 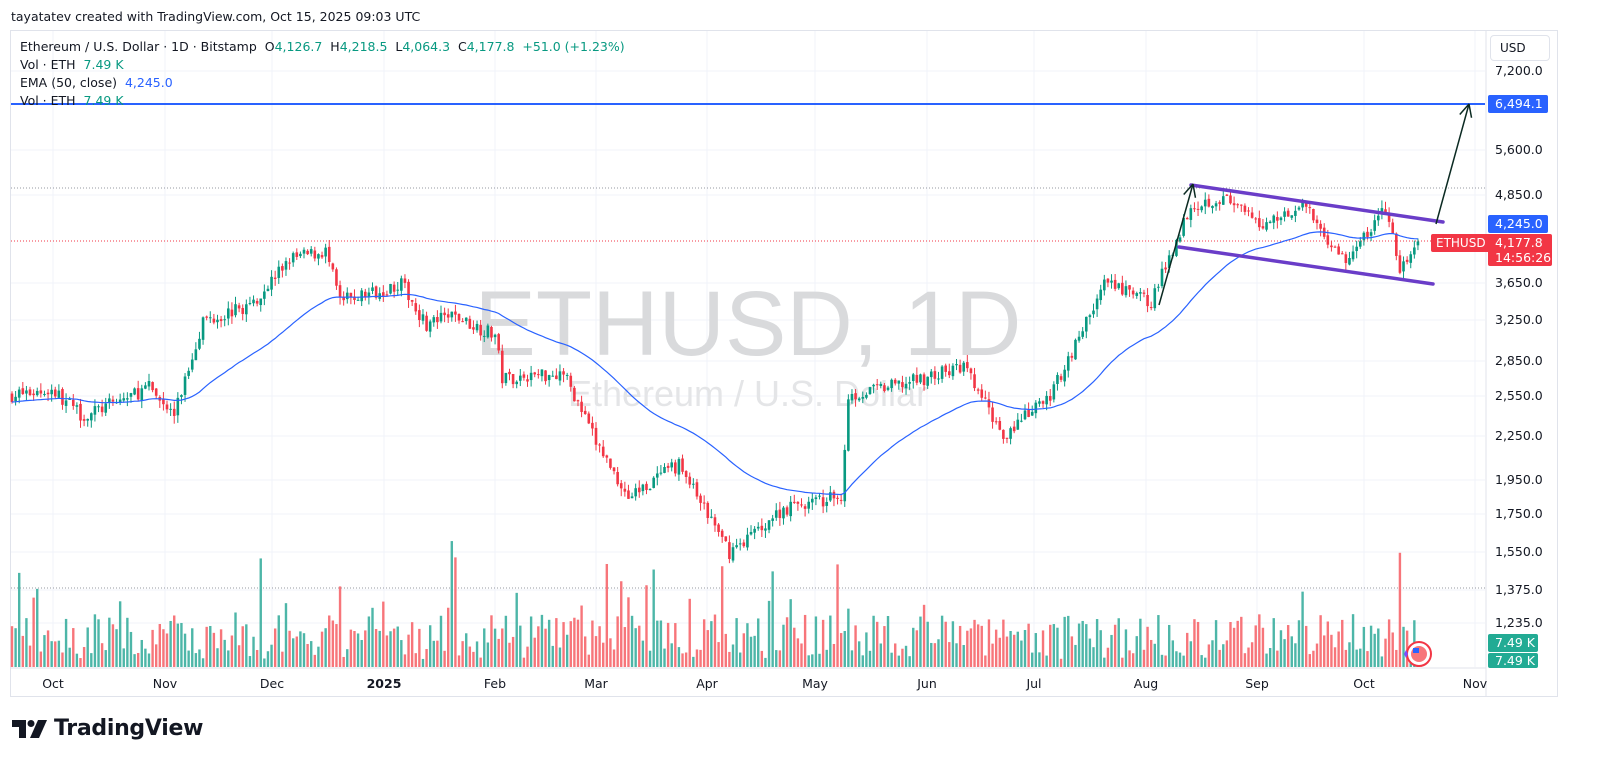 I want to click on price-axis-label: 2,250.0, so click(x=1519, y=435).